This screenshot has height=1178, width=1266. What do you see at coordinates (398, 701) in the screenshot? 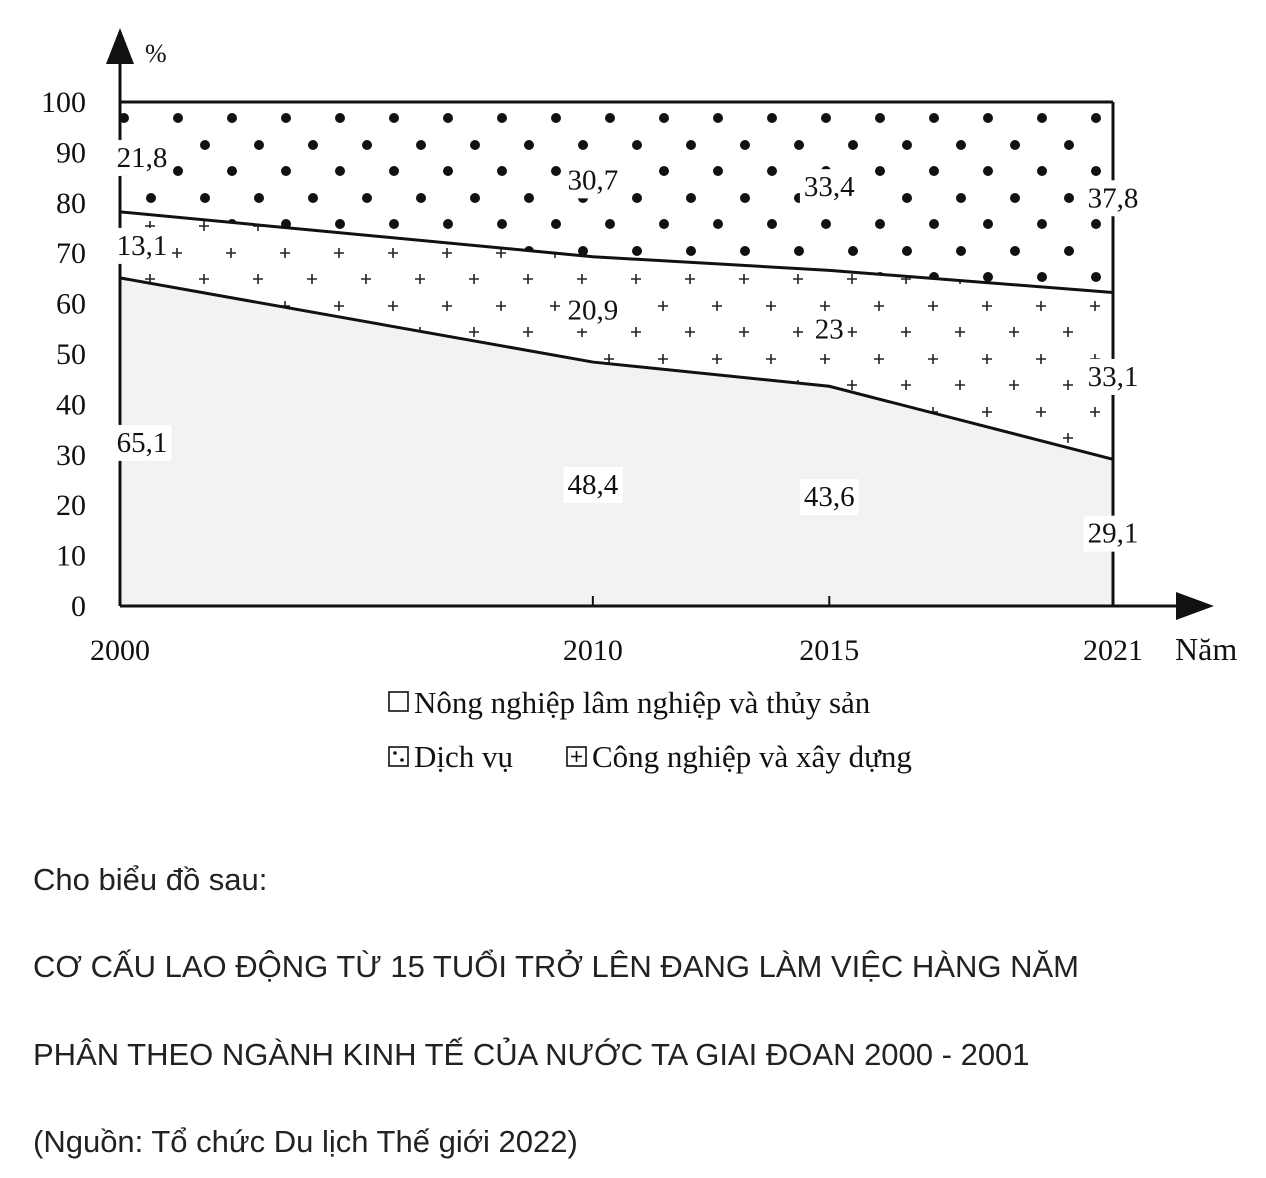
I see `legend-swatch-agriculture` at bounding box center [398, 701].